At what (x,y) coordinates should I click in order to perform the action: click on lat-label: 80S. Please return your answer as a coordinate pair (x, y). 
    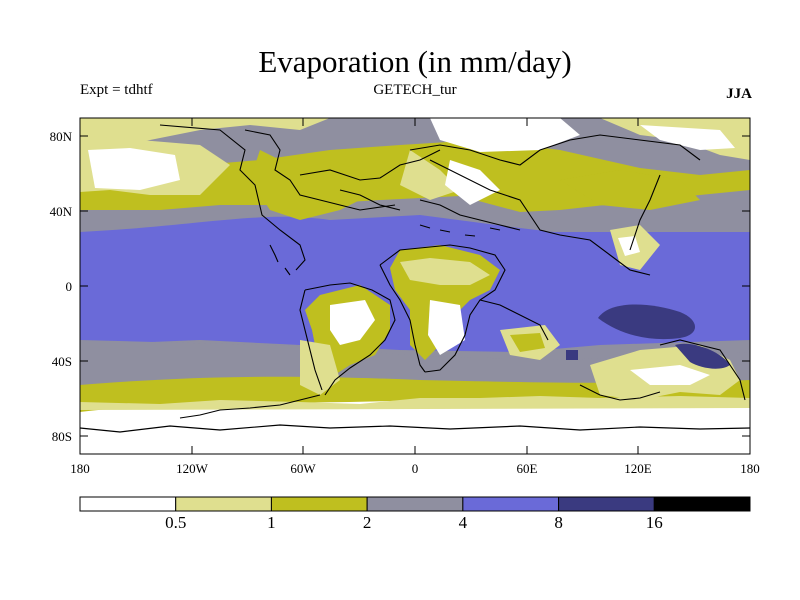
    Looking at the image, I should click on (62, 436).